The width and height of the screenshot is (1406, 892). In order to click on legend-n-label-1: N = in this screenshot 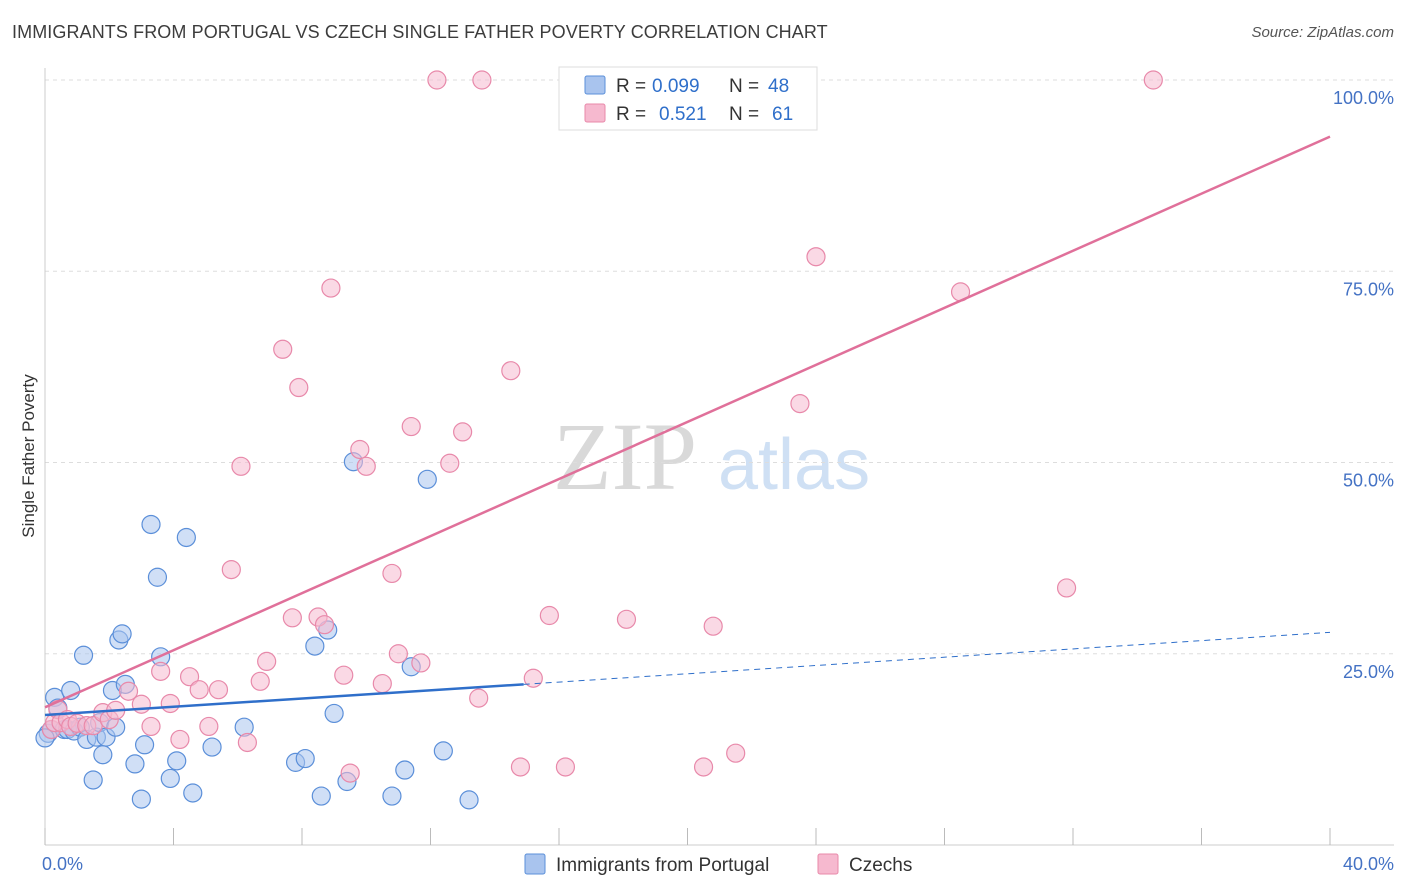, I will do `click(744, 86)`.